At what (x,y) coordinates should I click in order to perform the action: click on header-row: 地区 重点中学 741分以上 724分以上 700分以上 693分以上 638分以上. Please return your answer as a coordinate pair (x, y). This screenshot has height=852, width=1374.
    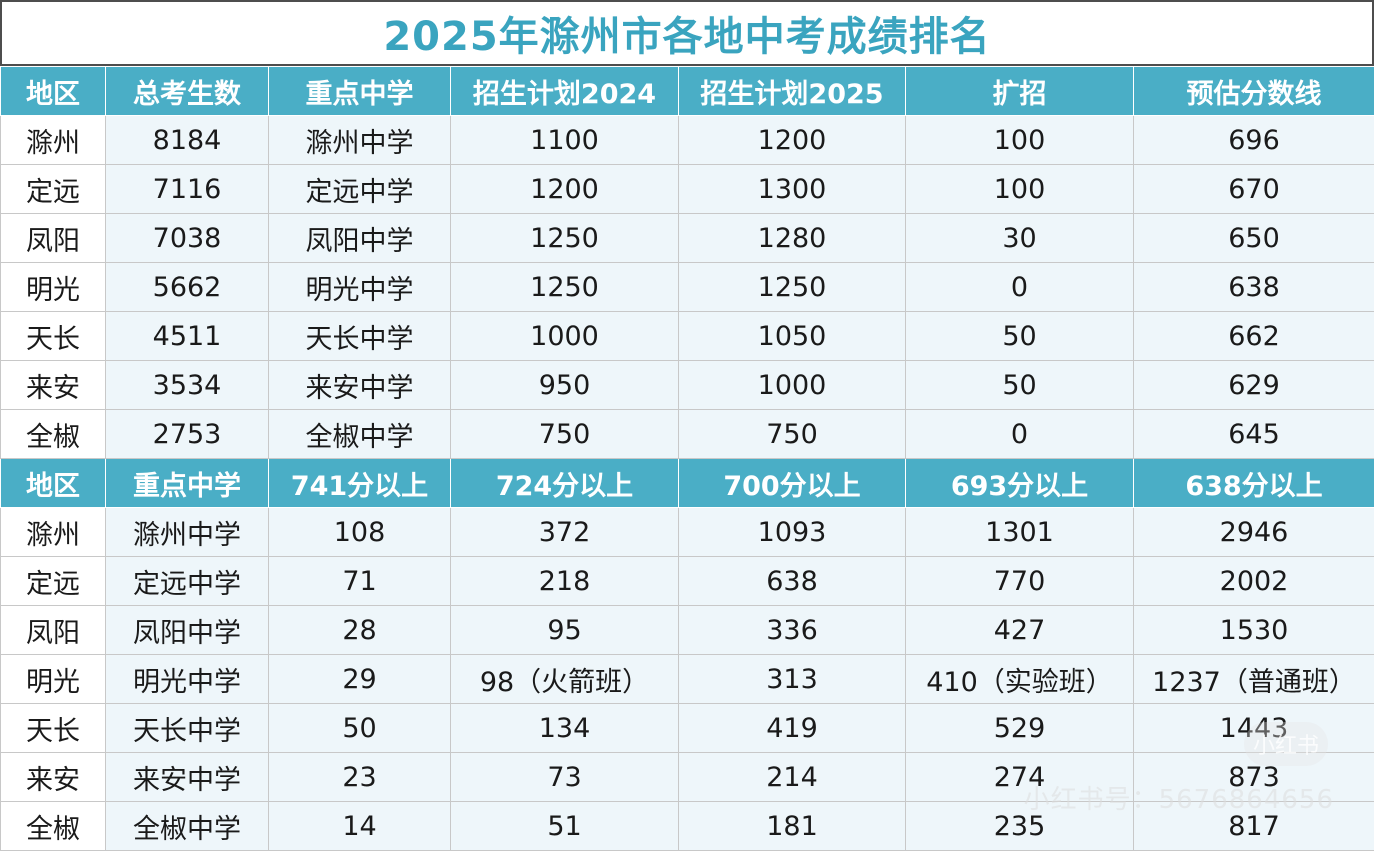
    Looking at the image, I should click on (687, 483).